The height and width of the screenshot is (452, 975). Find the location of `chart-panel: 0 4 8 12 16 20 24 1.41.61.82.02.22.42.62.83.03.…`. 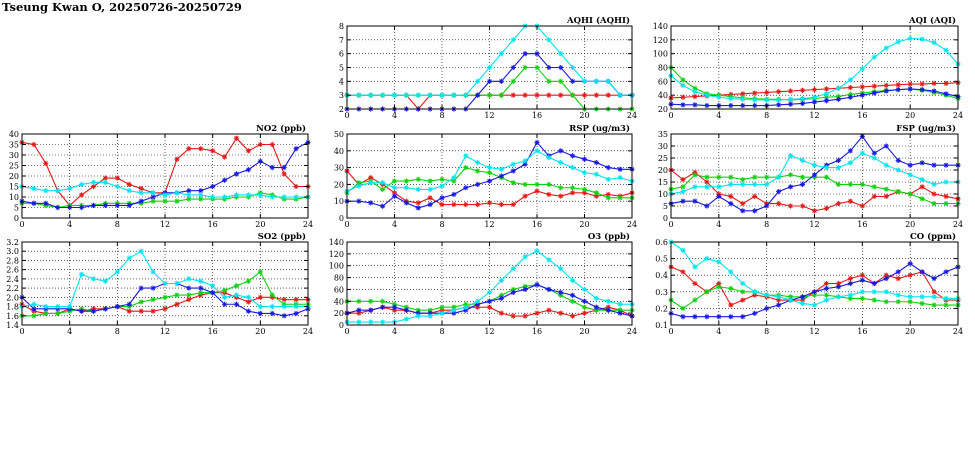

chart-panel: 0 4 8 12 16 20 24 1.41.61.82.02.22.42.62.83.03.… is located at coordinates (159, 283).